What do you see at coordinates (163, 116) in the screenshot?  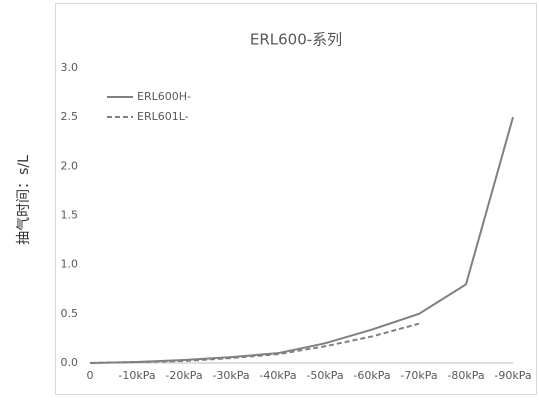 I see `legend-label: ERL601L-` at bounding box center [163, 116].